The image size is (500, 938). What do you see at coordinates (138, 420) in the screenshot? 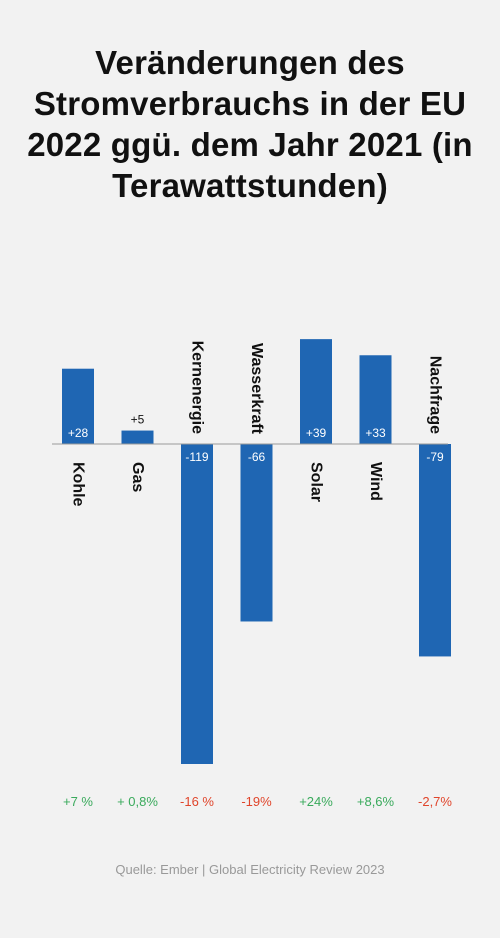
I see `value-label: +5` at bounding box center [138, 420].